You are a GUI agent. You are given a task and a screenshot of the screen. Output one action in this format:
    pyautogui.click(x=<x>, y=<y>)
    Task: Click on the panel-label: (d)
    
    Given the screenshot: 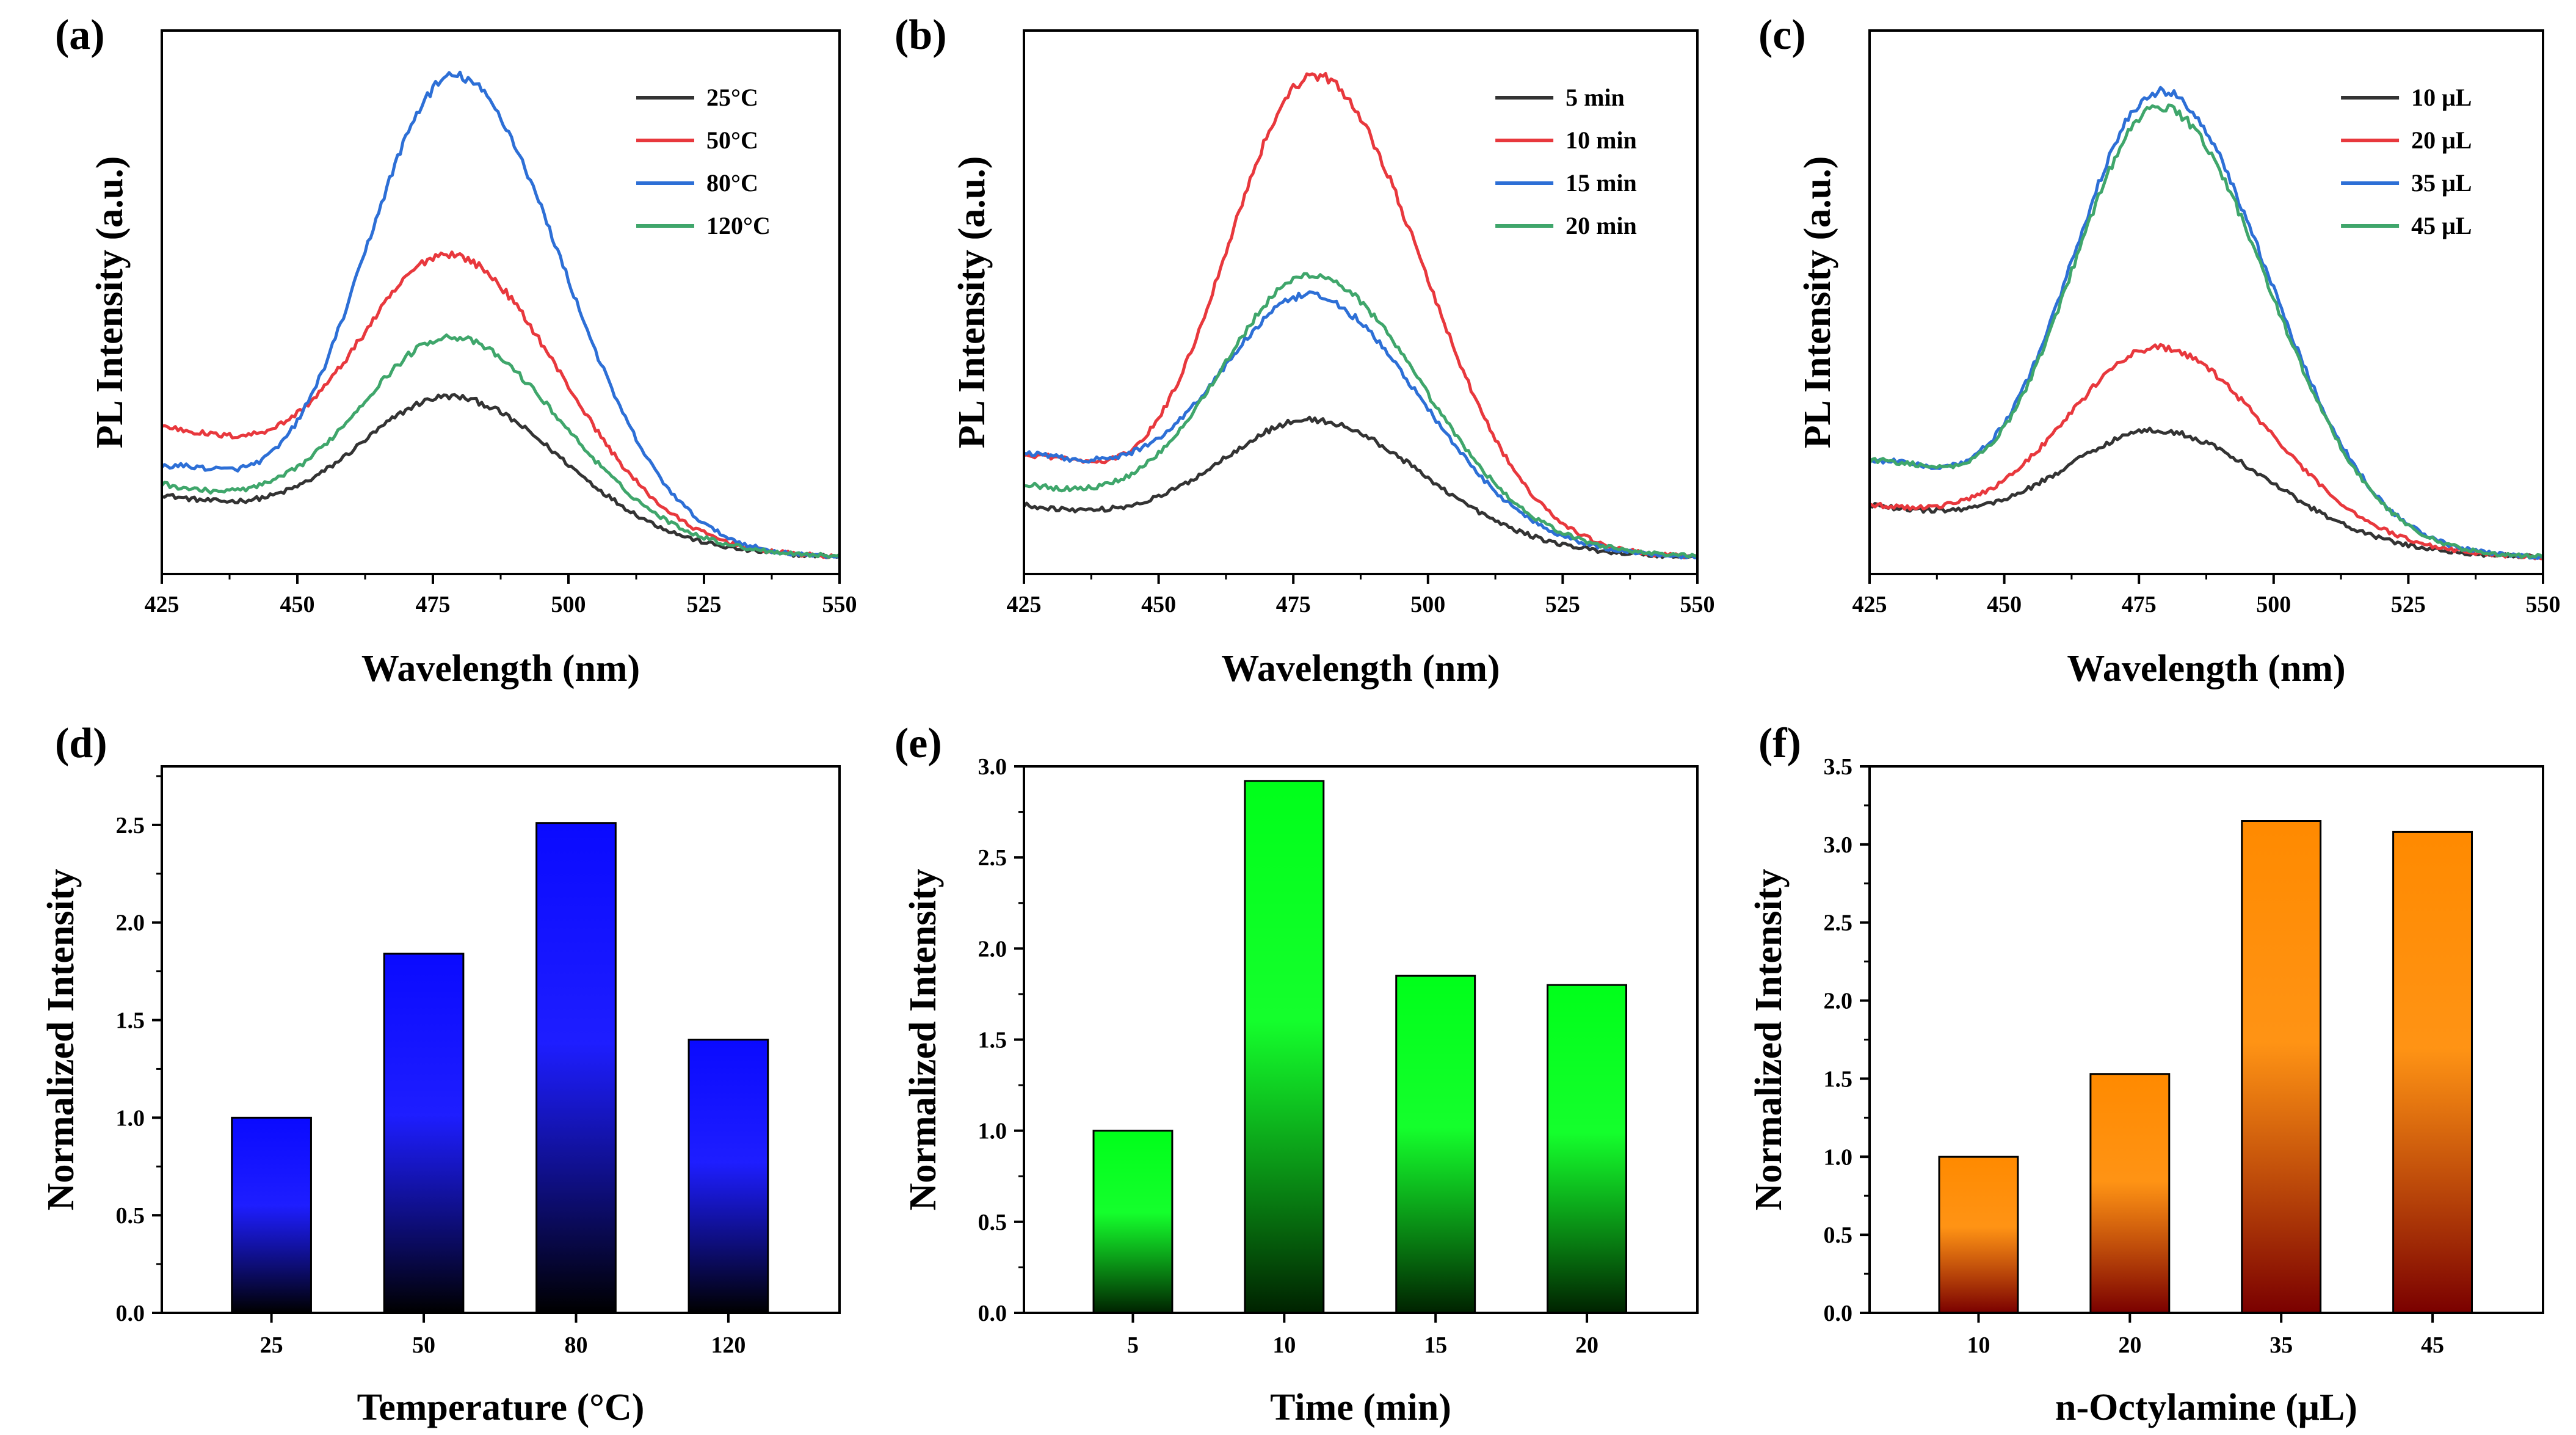 What is the action you would take?
    pyautogui.click(x=81, y=744)
    